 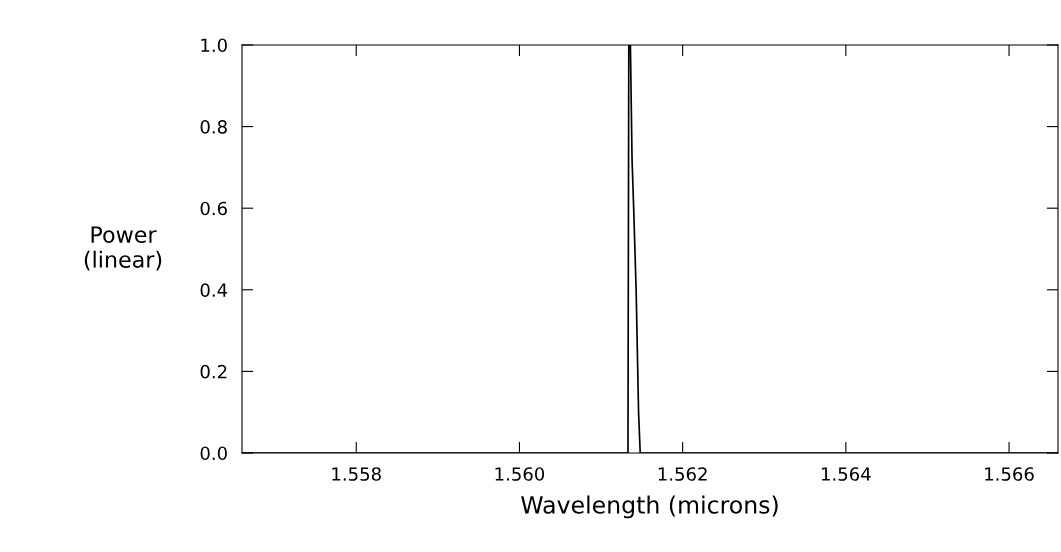 I want to click on x-tick-label: 1.562, so click(x=682, y=474).